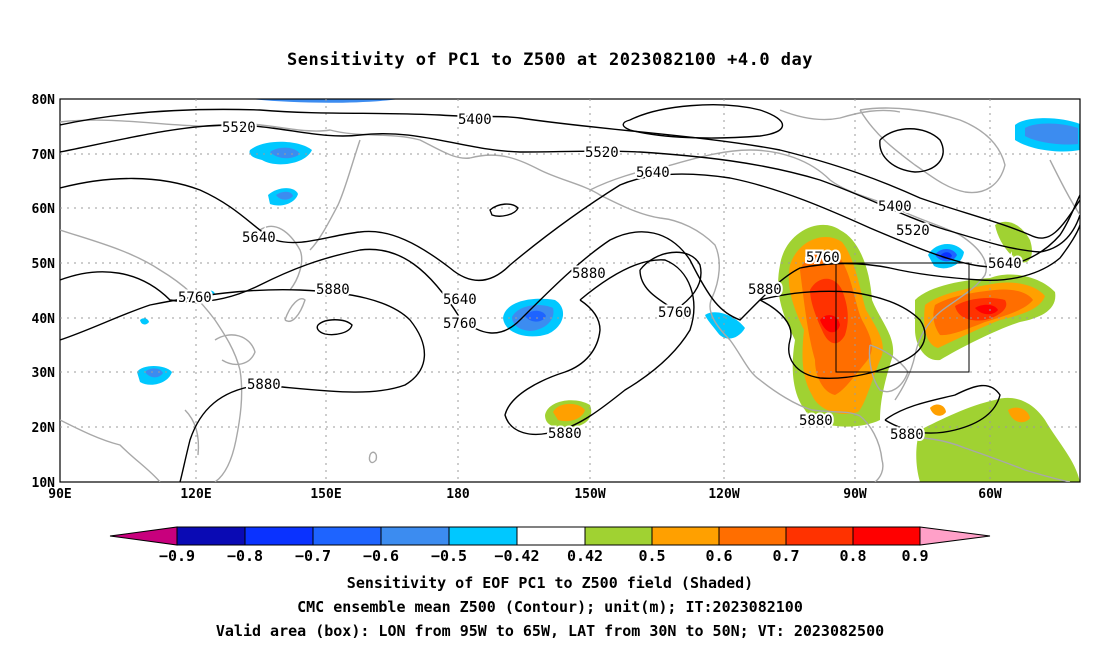 Image resolution: width=1100 pixels, height=650 pixels. I want to click on positive-area-caribbean, so click(998, 439).